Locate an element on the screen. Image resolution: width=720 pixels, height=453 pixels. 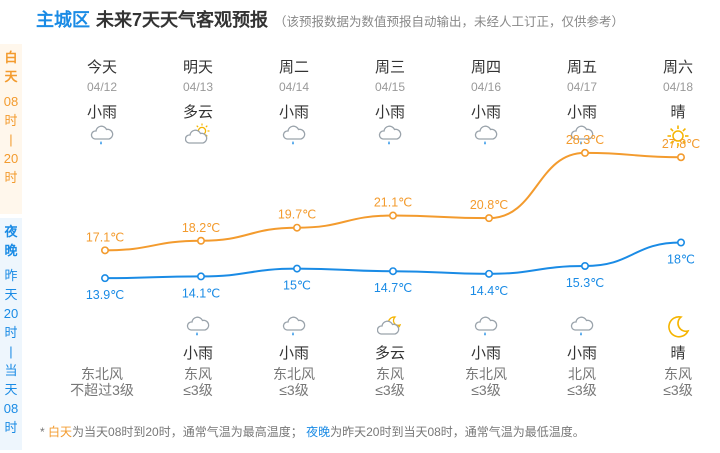
footnote-day-word: 白天 is located at coordinates (60, 432).